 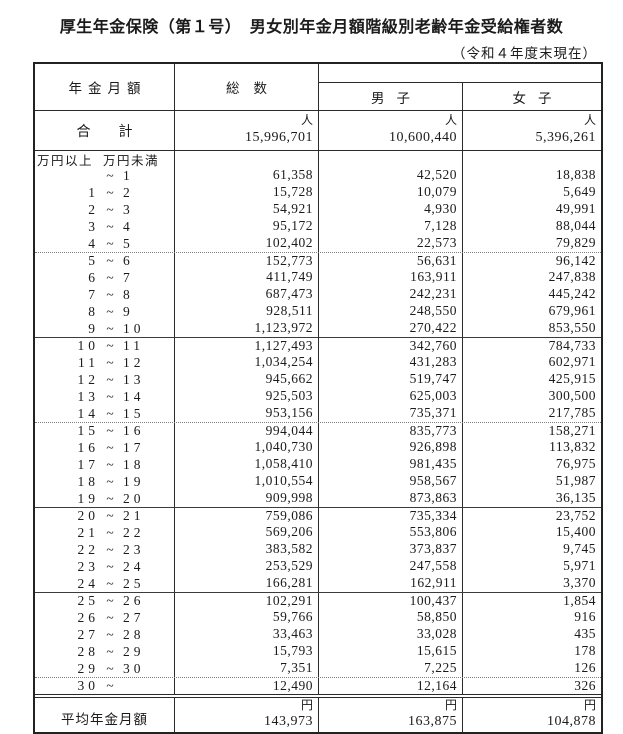 What do you see at coordinates (247, 464) in the screenshot?
I see `total-value: 1,058,410` at bounding box center [247, 464].